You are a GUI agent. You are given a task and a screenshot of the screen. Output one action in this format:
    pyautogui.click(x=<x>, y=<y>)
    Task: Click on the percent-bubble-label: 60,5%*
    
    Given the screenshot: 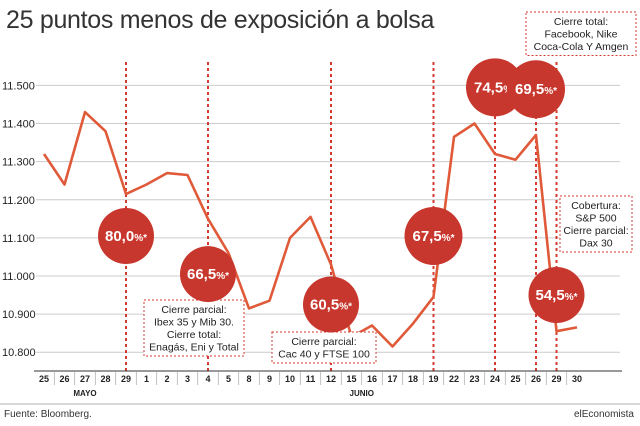 What is the action you would take?
    pyautogui.click(x=331, y=305)
    